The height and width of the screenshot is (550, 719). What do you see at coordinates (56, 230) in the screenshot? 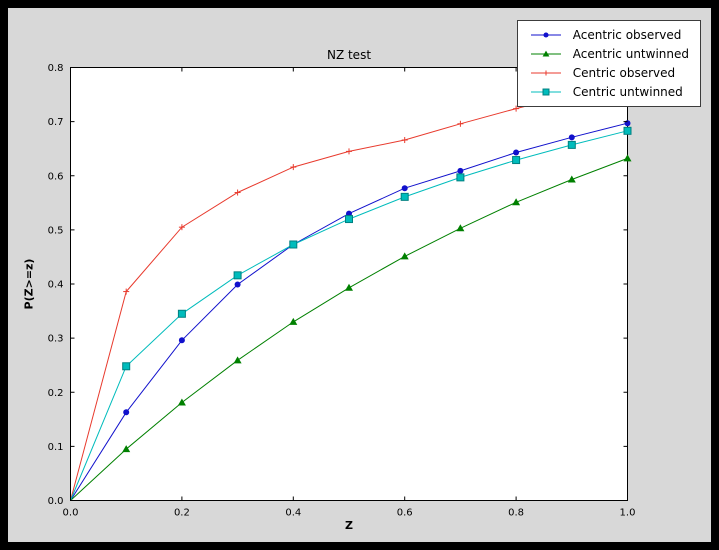
I see `svg-text: 0.5` at bounding box center [56, 230].